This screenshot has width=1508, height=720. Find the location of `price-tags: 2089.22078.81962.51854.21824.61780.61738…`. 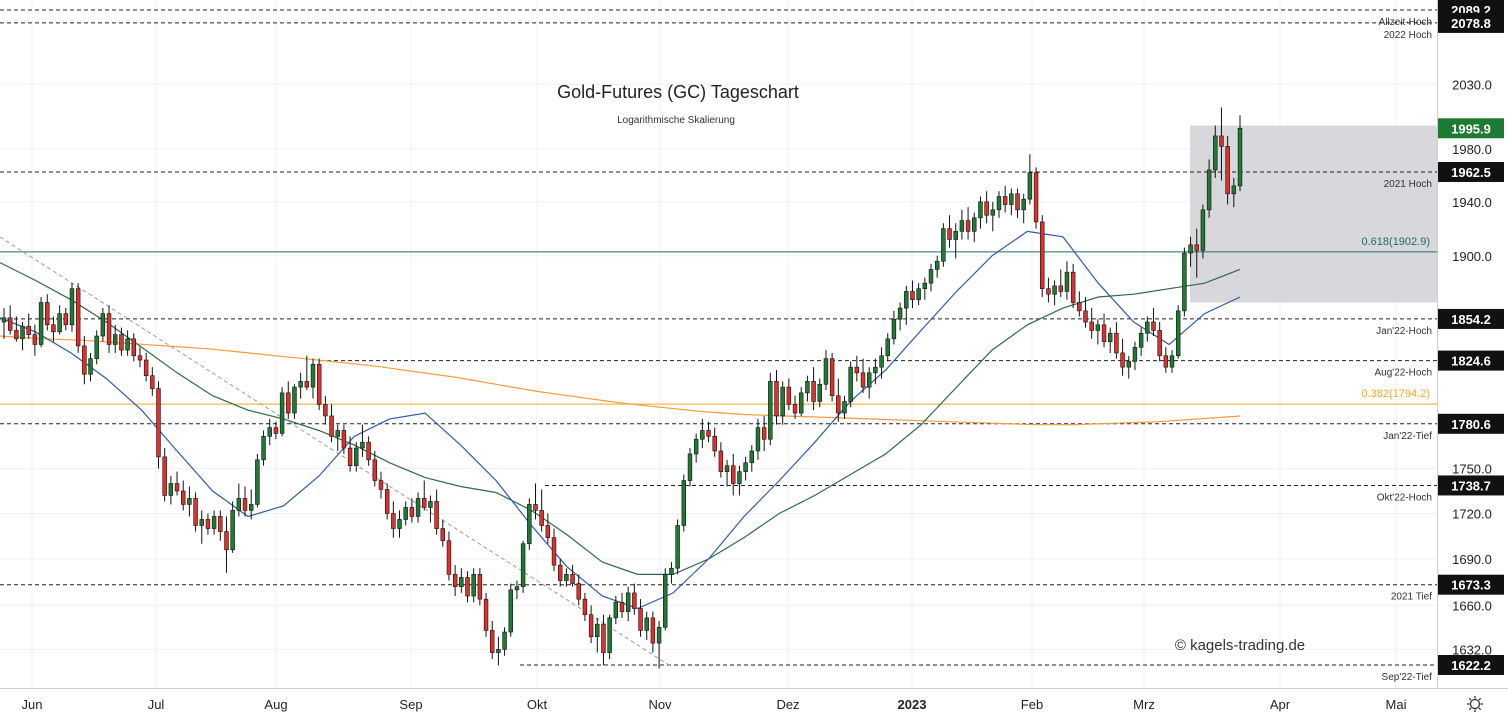

price-tags: 2089.22078.81962.51854.21824.61780.61738… is located at coordinates (1471, 337).